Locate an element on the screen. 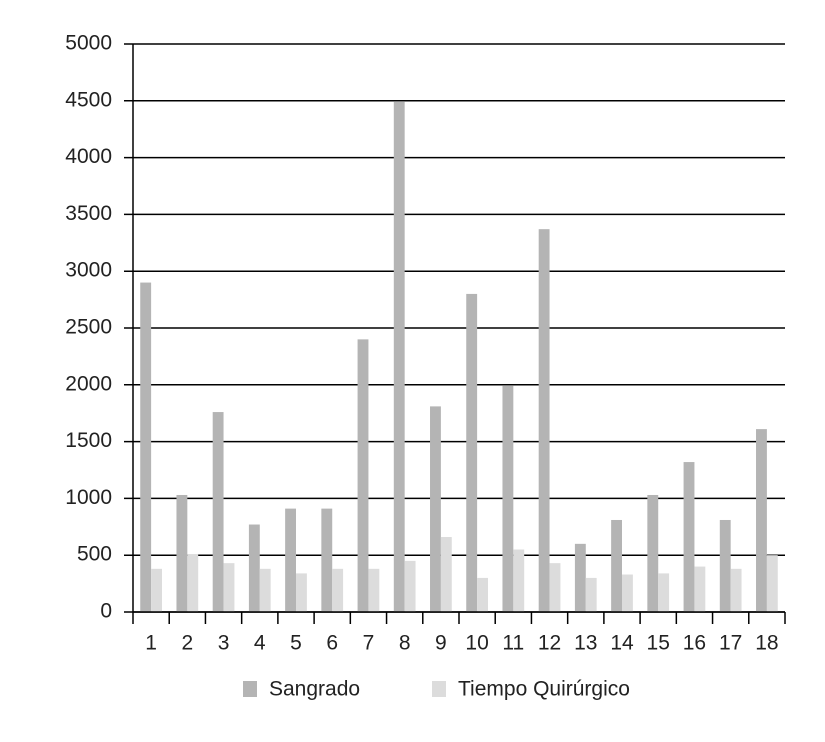  y-tick-label: 1500 is located at coordinates (88, 440).